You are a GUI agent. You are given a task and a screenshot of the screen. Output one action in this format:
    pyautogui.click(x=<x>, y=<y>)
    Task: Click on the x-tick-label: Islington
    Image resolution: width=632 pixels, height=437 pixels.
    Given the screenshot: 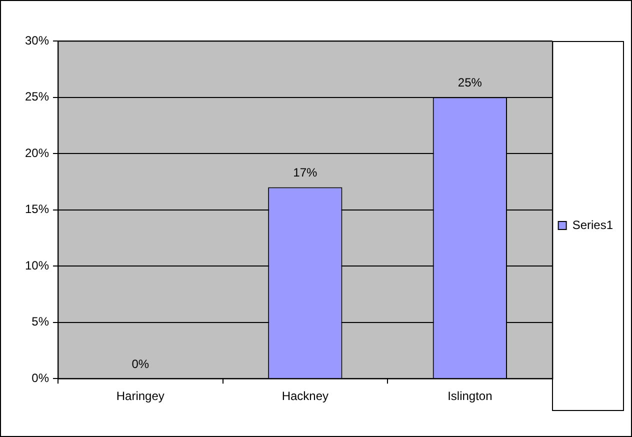 What is the action you would take?
    pyautogui.click(x=470, y=396)
    